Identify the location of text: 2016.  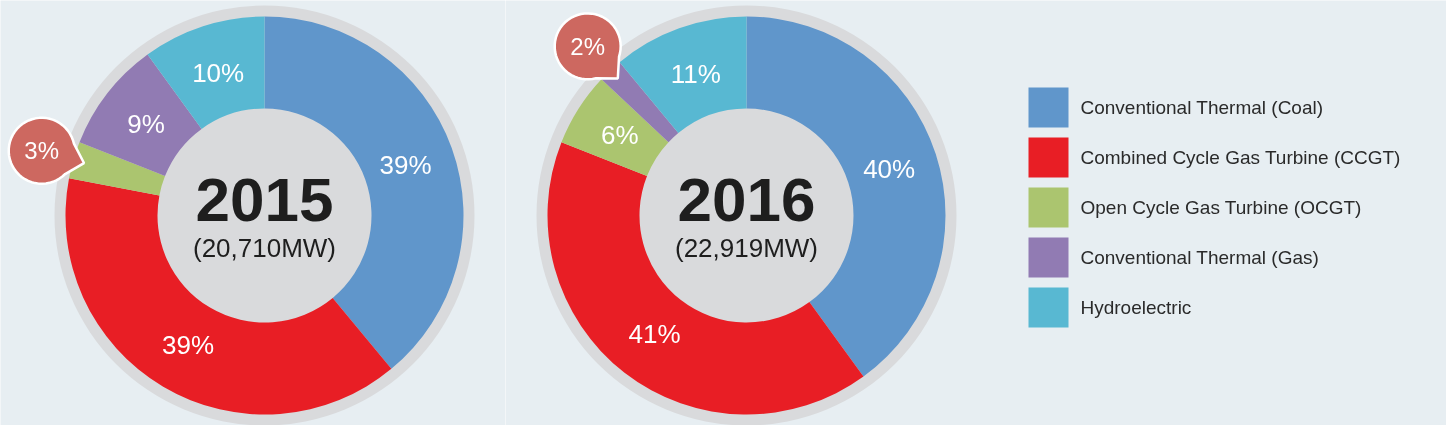
(746, 199).